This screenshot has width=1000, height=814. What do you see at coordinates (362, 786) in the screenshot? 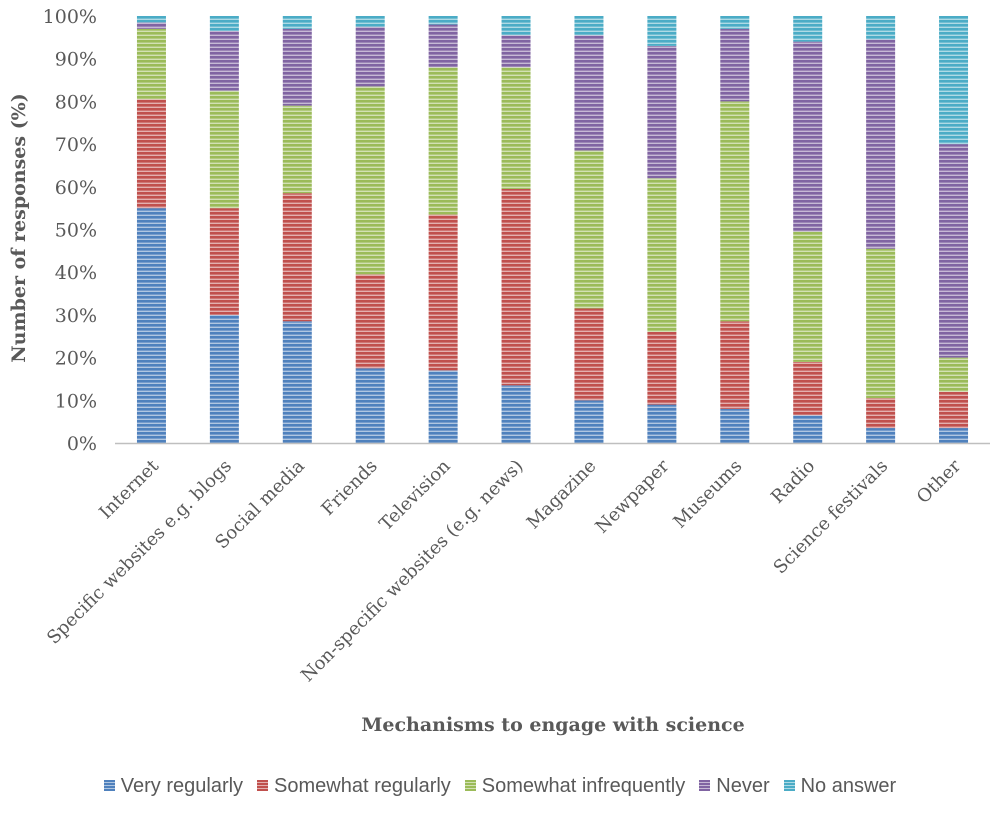
I see `legend-label: Somewhat regularly` at bounding box center [362, 786].